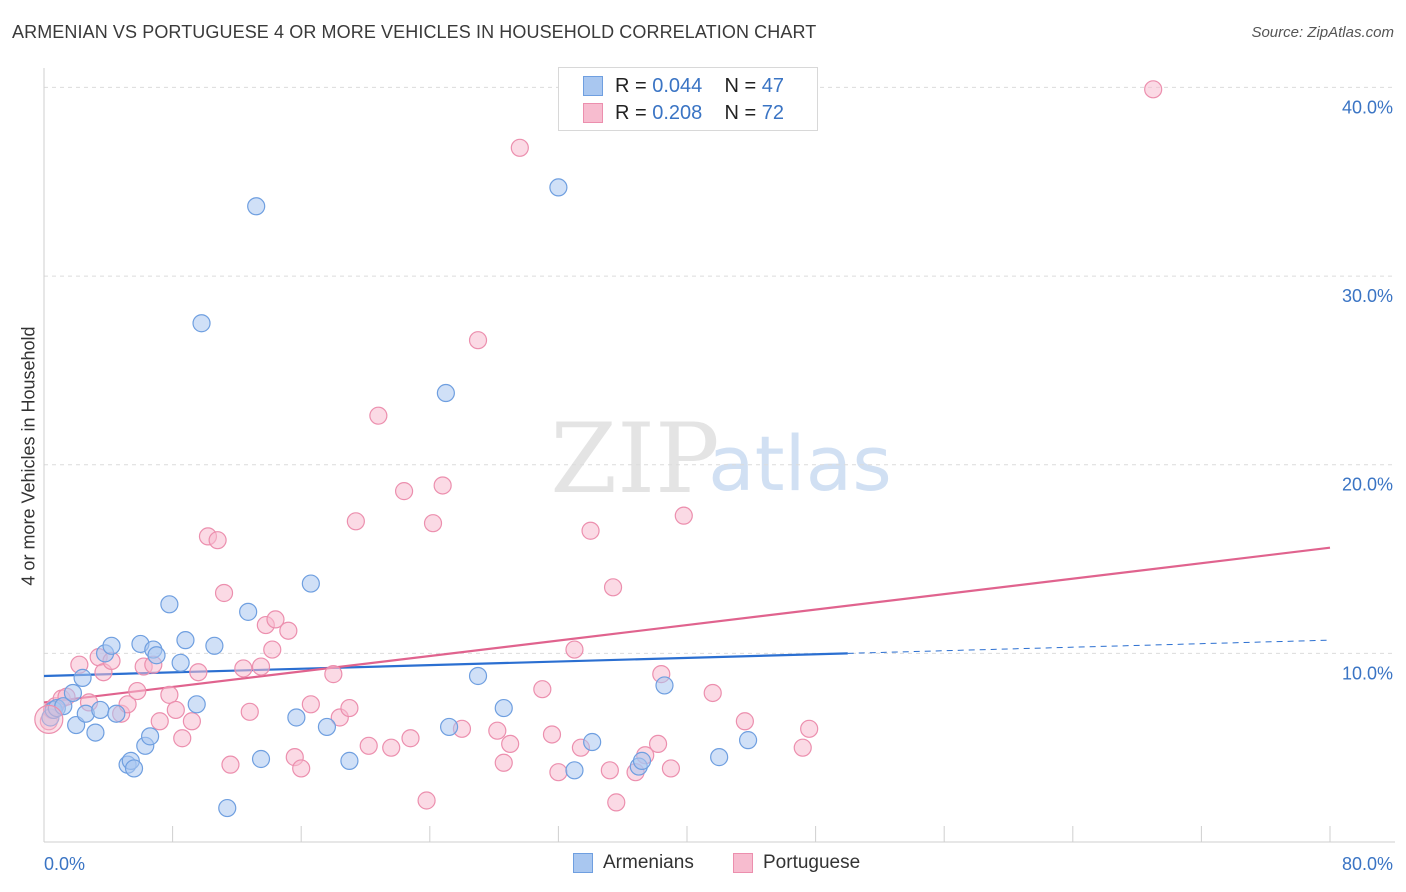 This screenshot has width=1406, height=892. Describe the element at coordinates (1367, 107) in the screenshot. I see `y-tick-label: 40.0%` at that location.